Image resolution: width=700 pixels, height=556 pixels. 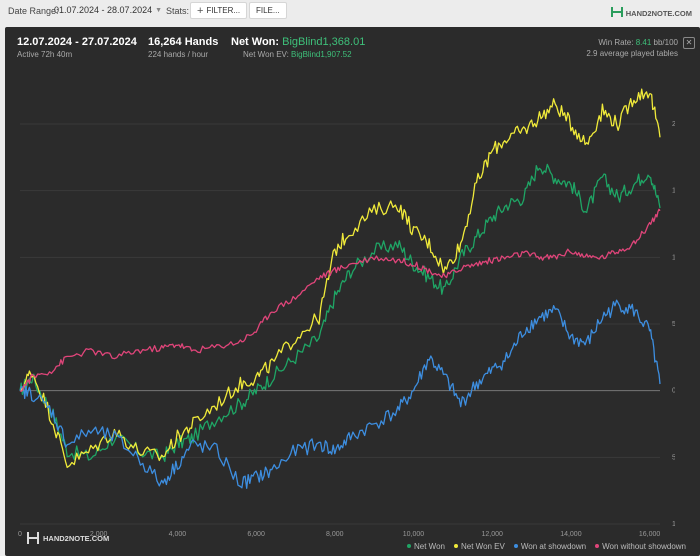 I want to click on x-tick-label: 6,000, so click(x=256, y=534).